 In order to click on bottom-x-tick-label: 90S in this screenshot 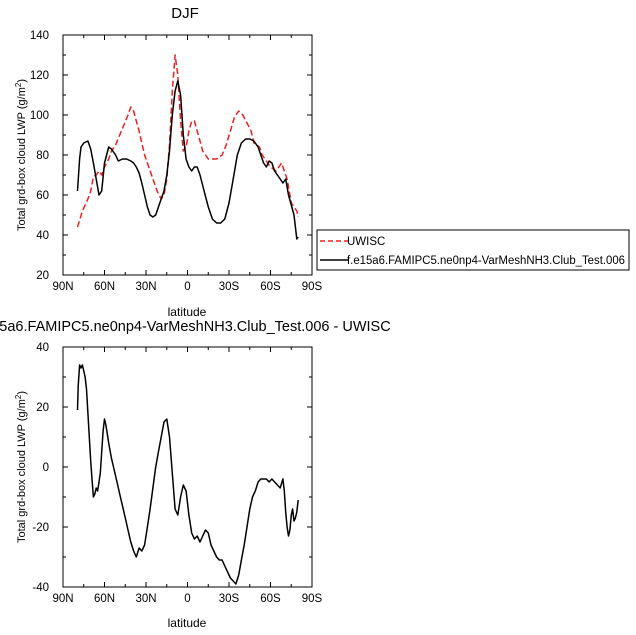, I will do `click(312, 599)`.